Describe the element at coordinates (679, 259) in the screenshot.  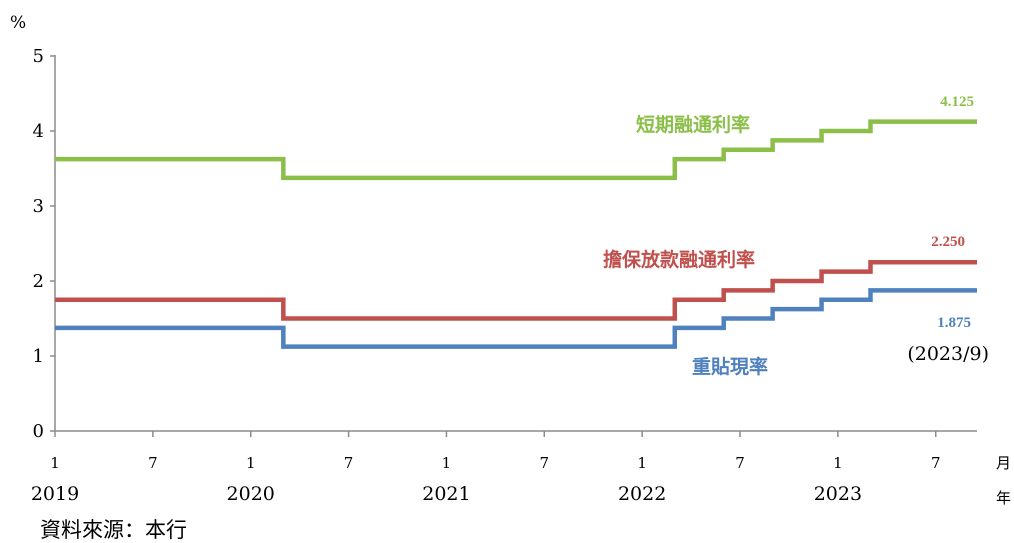
I see `series-label-secured-loan: 擔保放款融通利率` at that location.